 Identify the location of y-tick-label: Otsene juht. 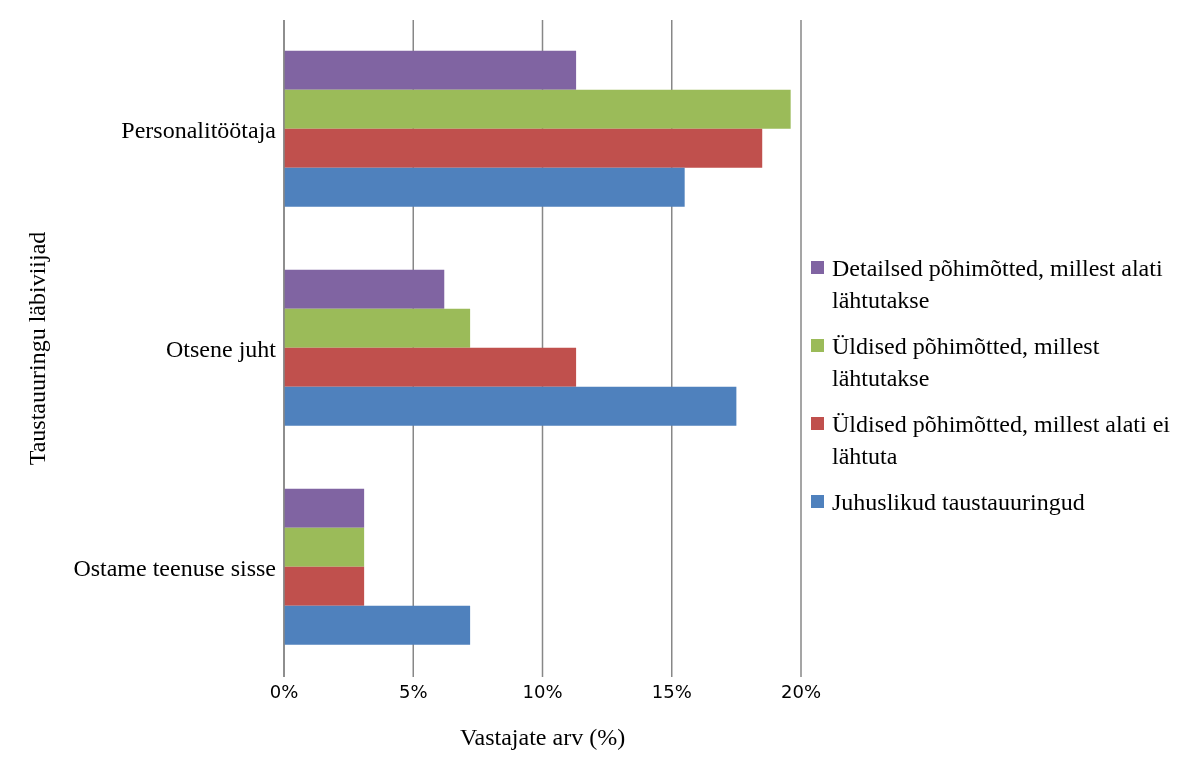
(221, 349).